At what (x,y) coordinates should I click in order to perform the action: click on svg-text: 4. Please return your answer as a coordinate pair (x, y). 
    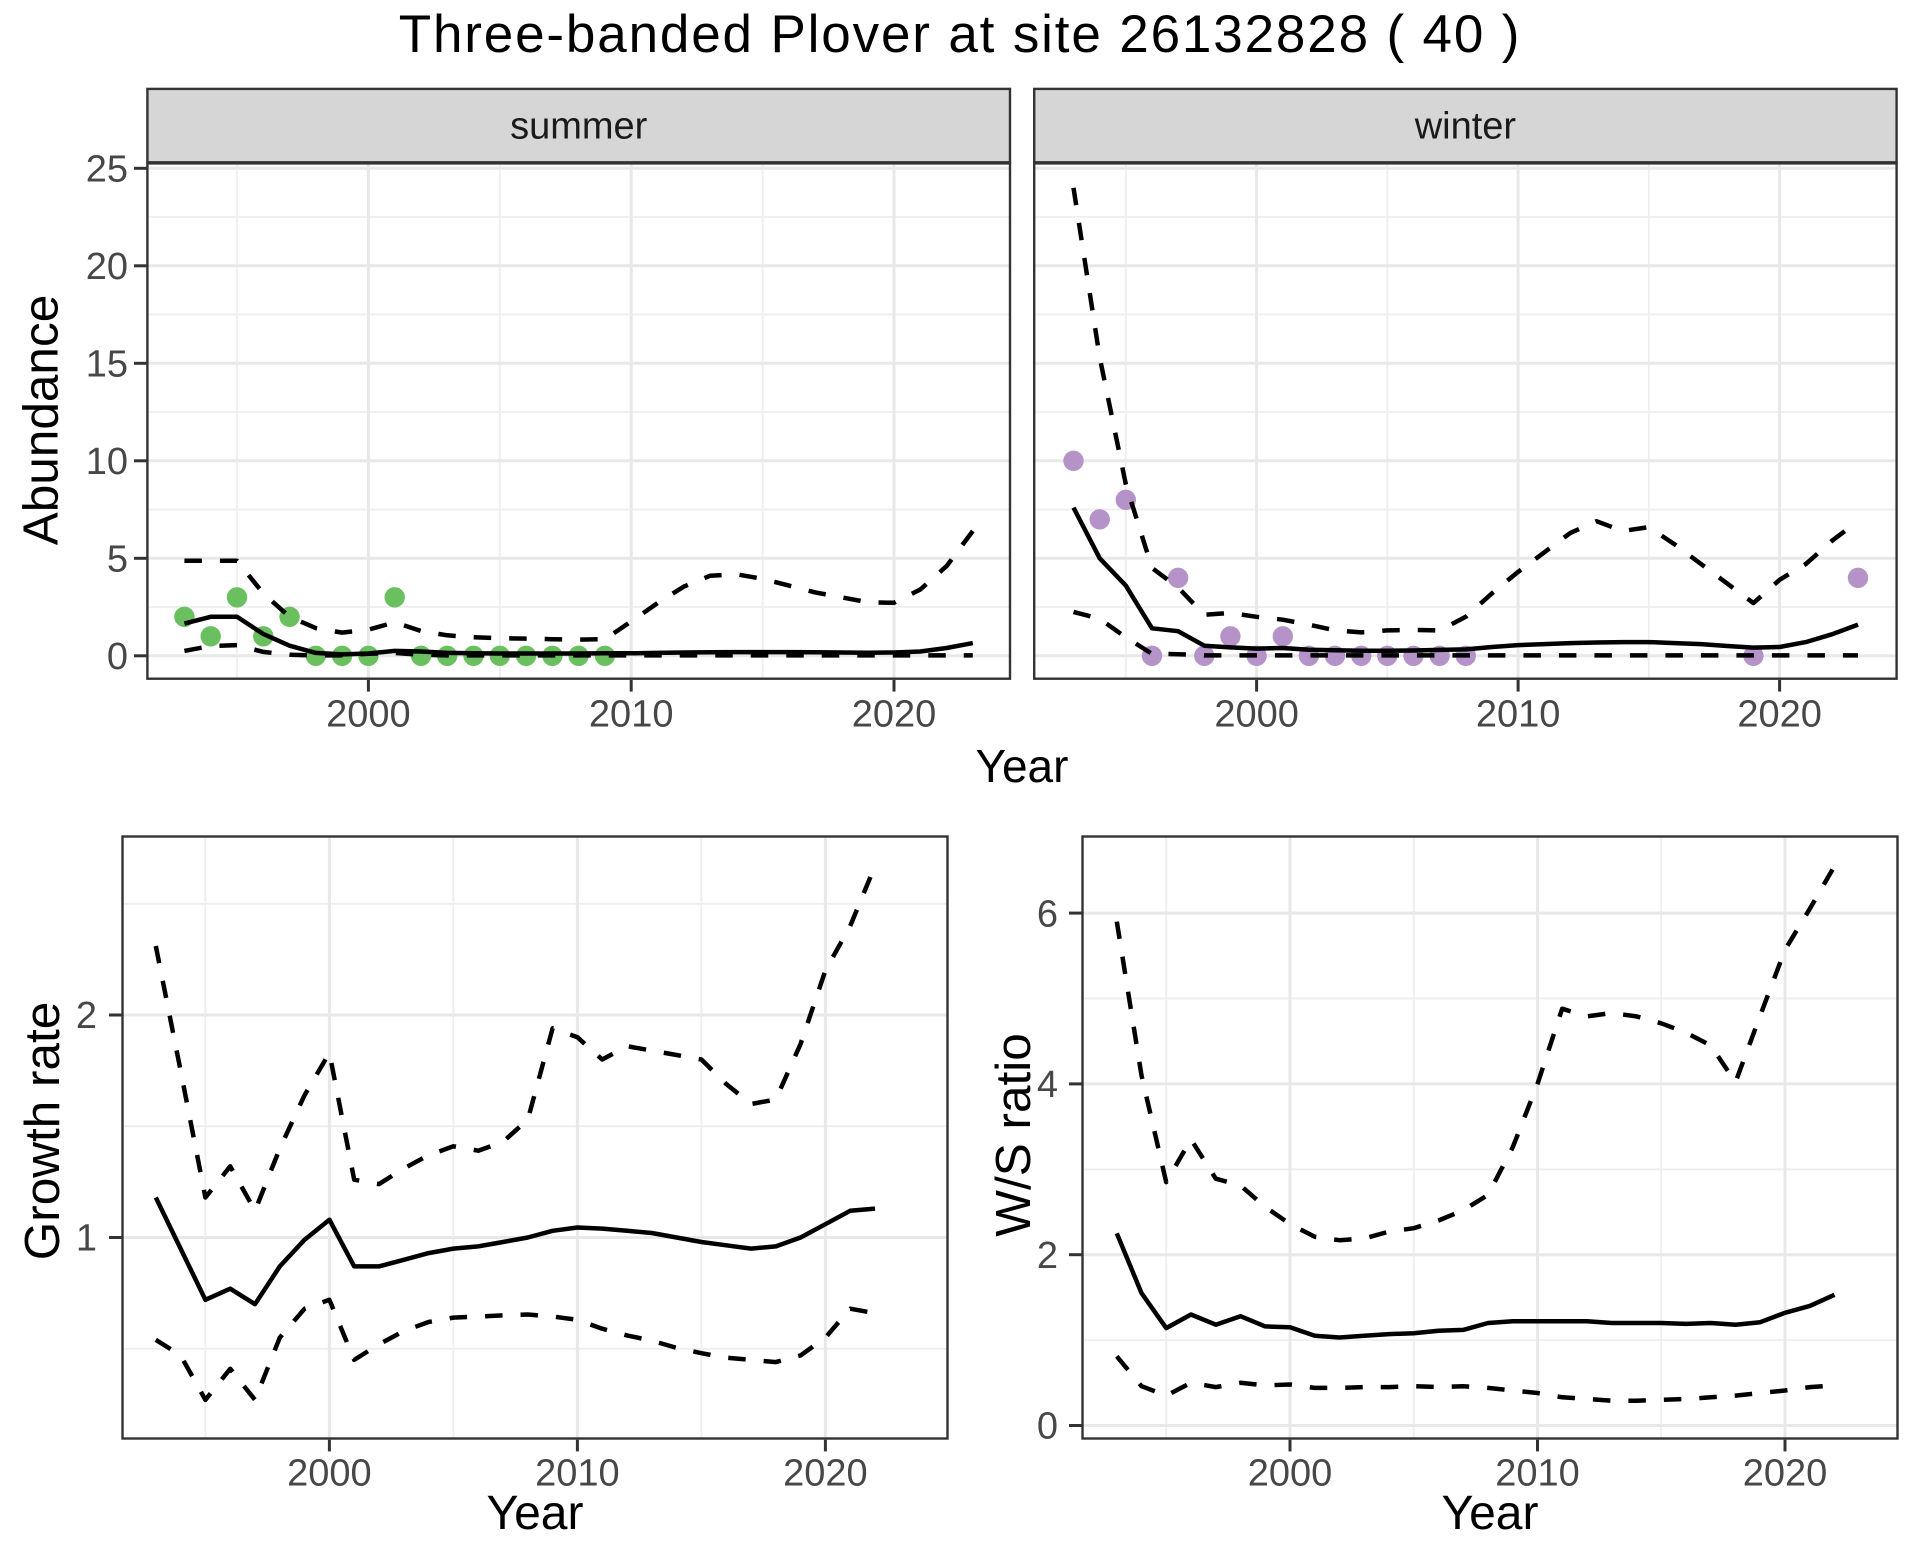
    Looking at the image, I should click on (1047, 1085).